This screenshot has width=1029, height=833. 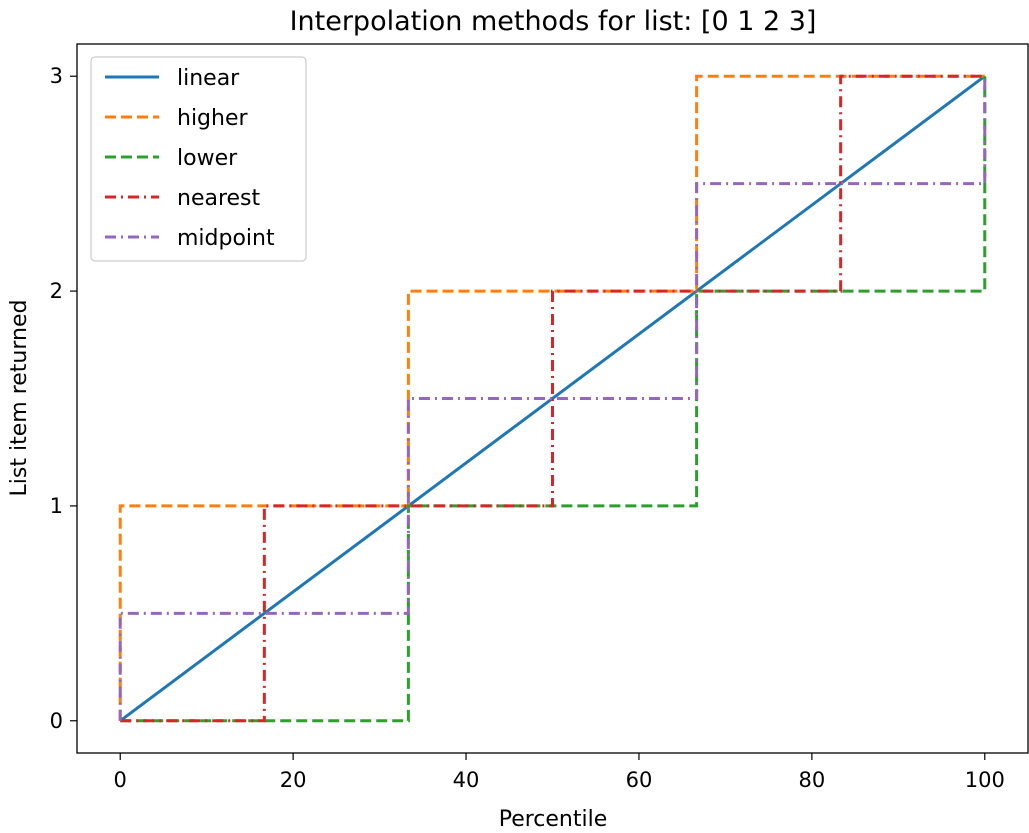 What do you see at coordinates (63, 398) in the screenshot?
I see `y-axis-ticks: 0 1 2 3` at bounding box center [63, 398].